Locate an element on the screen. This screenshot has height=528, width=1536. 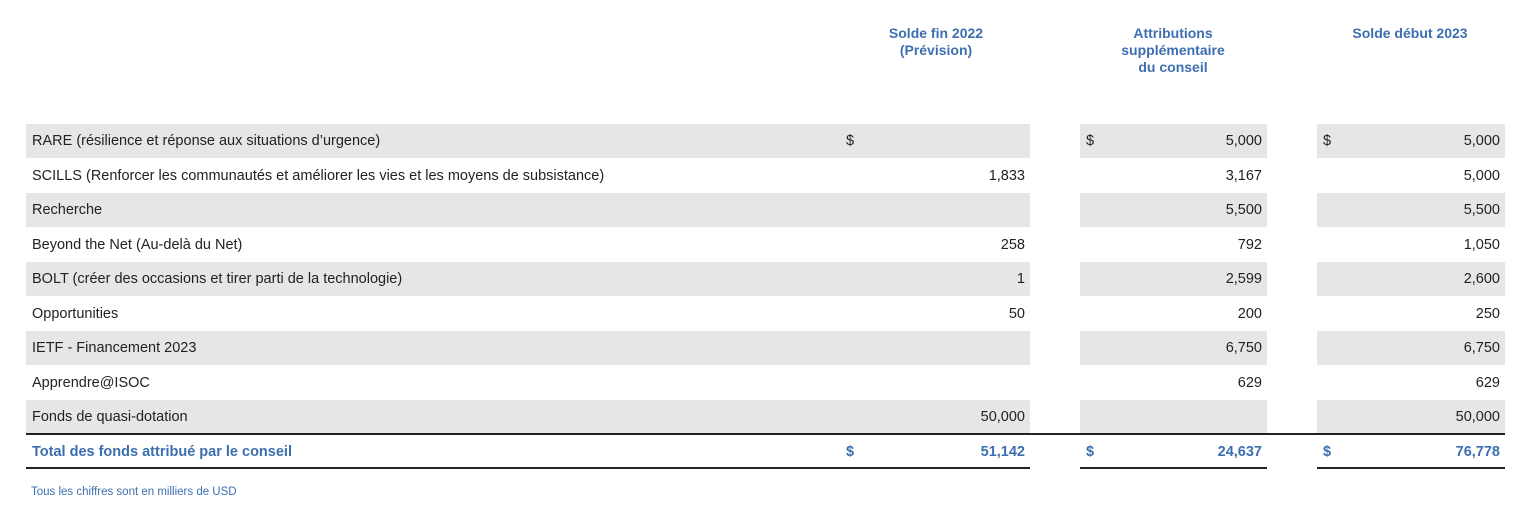
value-b: 6,750 is located at coordinates (1243, 348).